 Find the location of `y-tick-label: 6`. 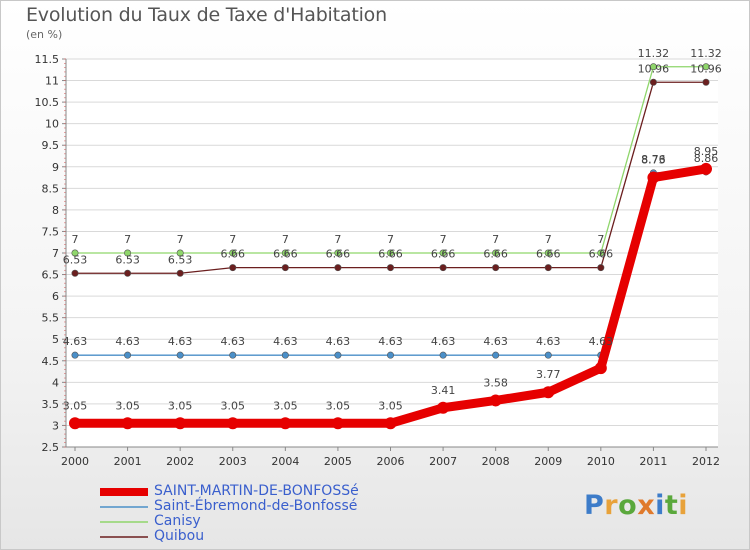

y-tick-label: 6 is located at coordinates (55, 296).